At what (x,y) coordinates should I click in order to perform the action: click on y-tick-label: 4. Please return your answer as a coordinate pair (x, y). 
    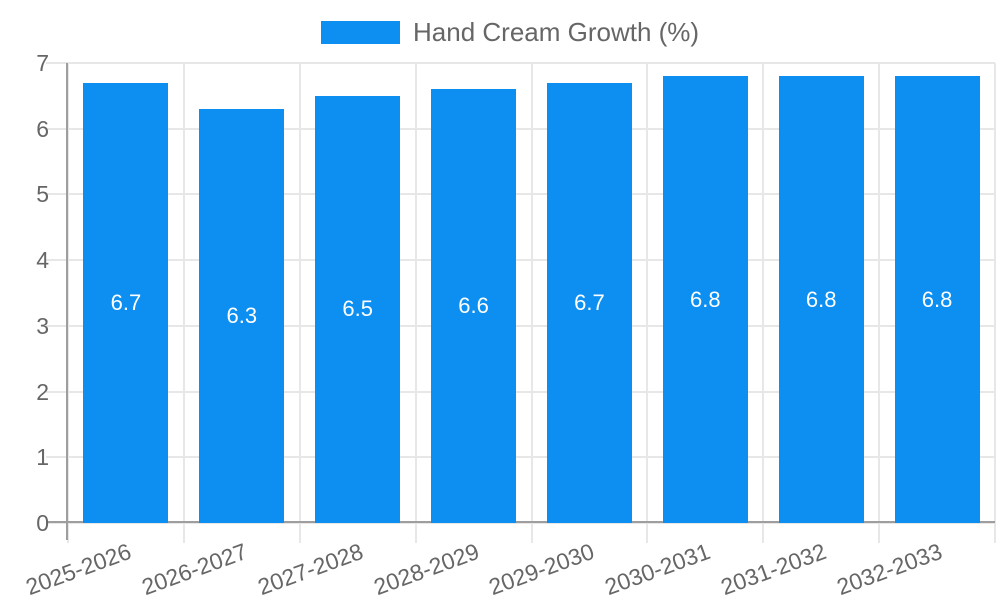
    Looking at the image, I should click on (42, 260).